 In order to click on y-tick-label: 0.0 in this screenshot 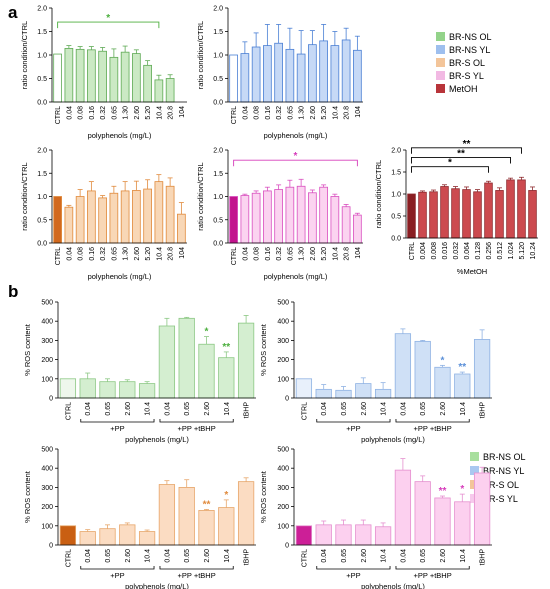, I will do `click(42, 103)`.